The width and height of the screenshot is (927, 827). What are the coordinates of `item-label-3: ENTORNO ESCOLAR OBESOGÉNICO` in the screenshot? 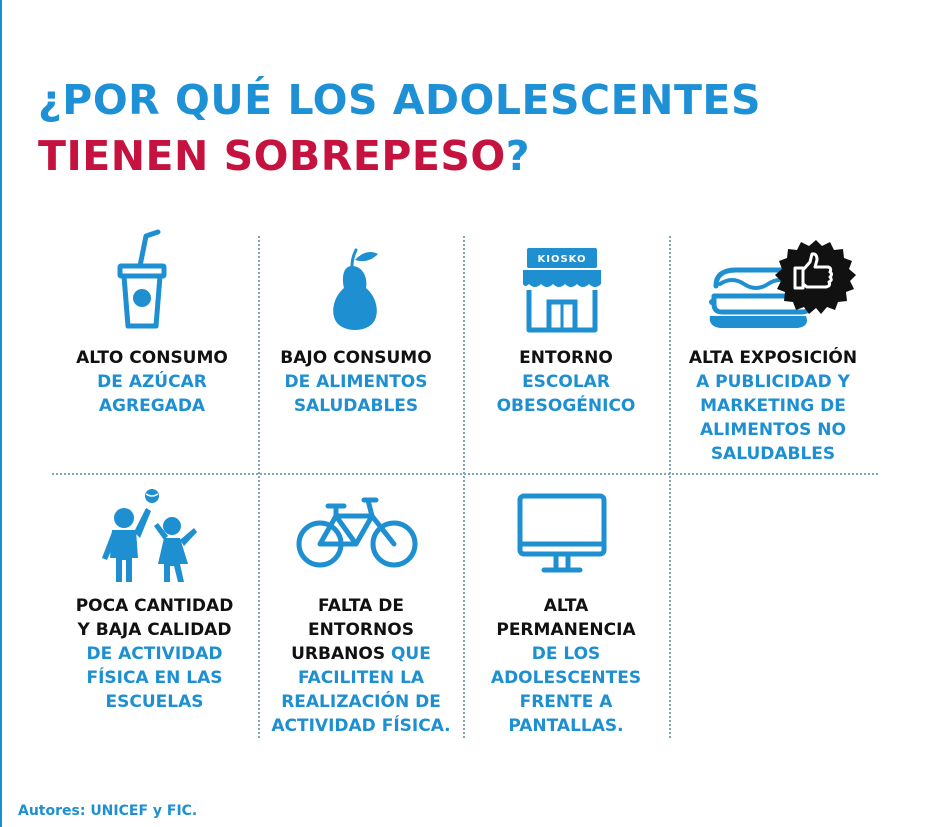 It's located at (566, 382).